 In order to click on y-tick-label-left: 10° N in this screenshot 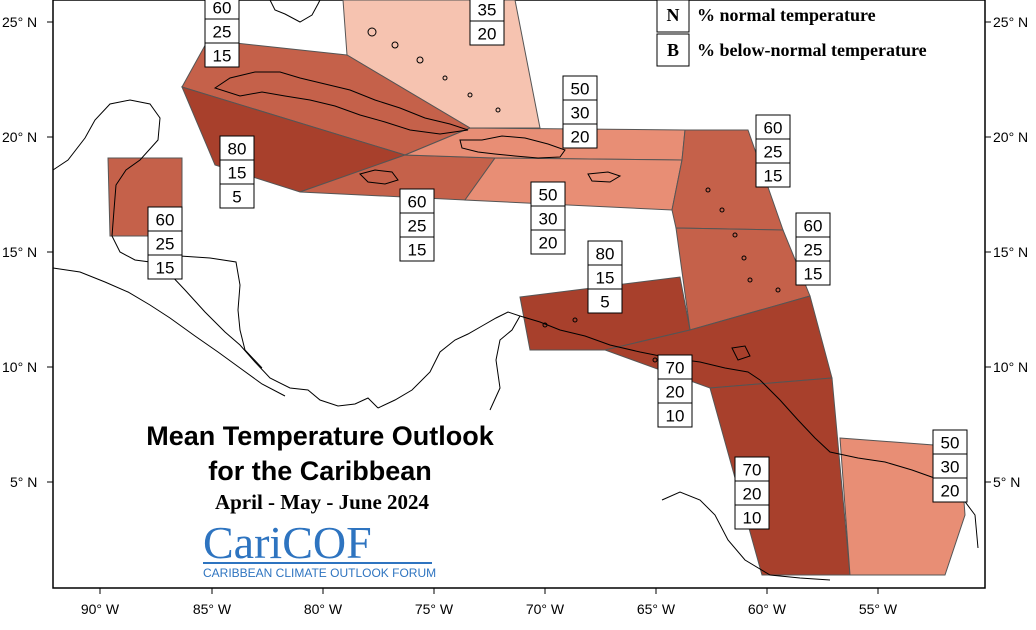, I will do `click(19, 367)`.